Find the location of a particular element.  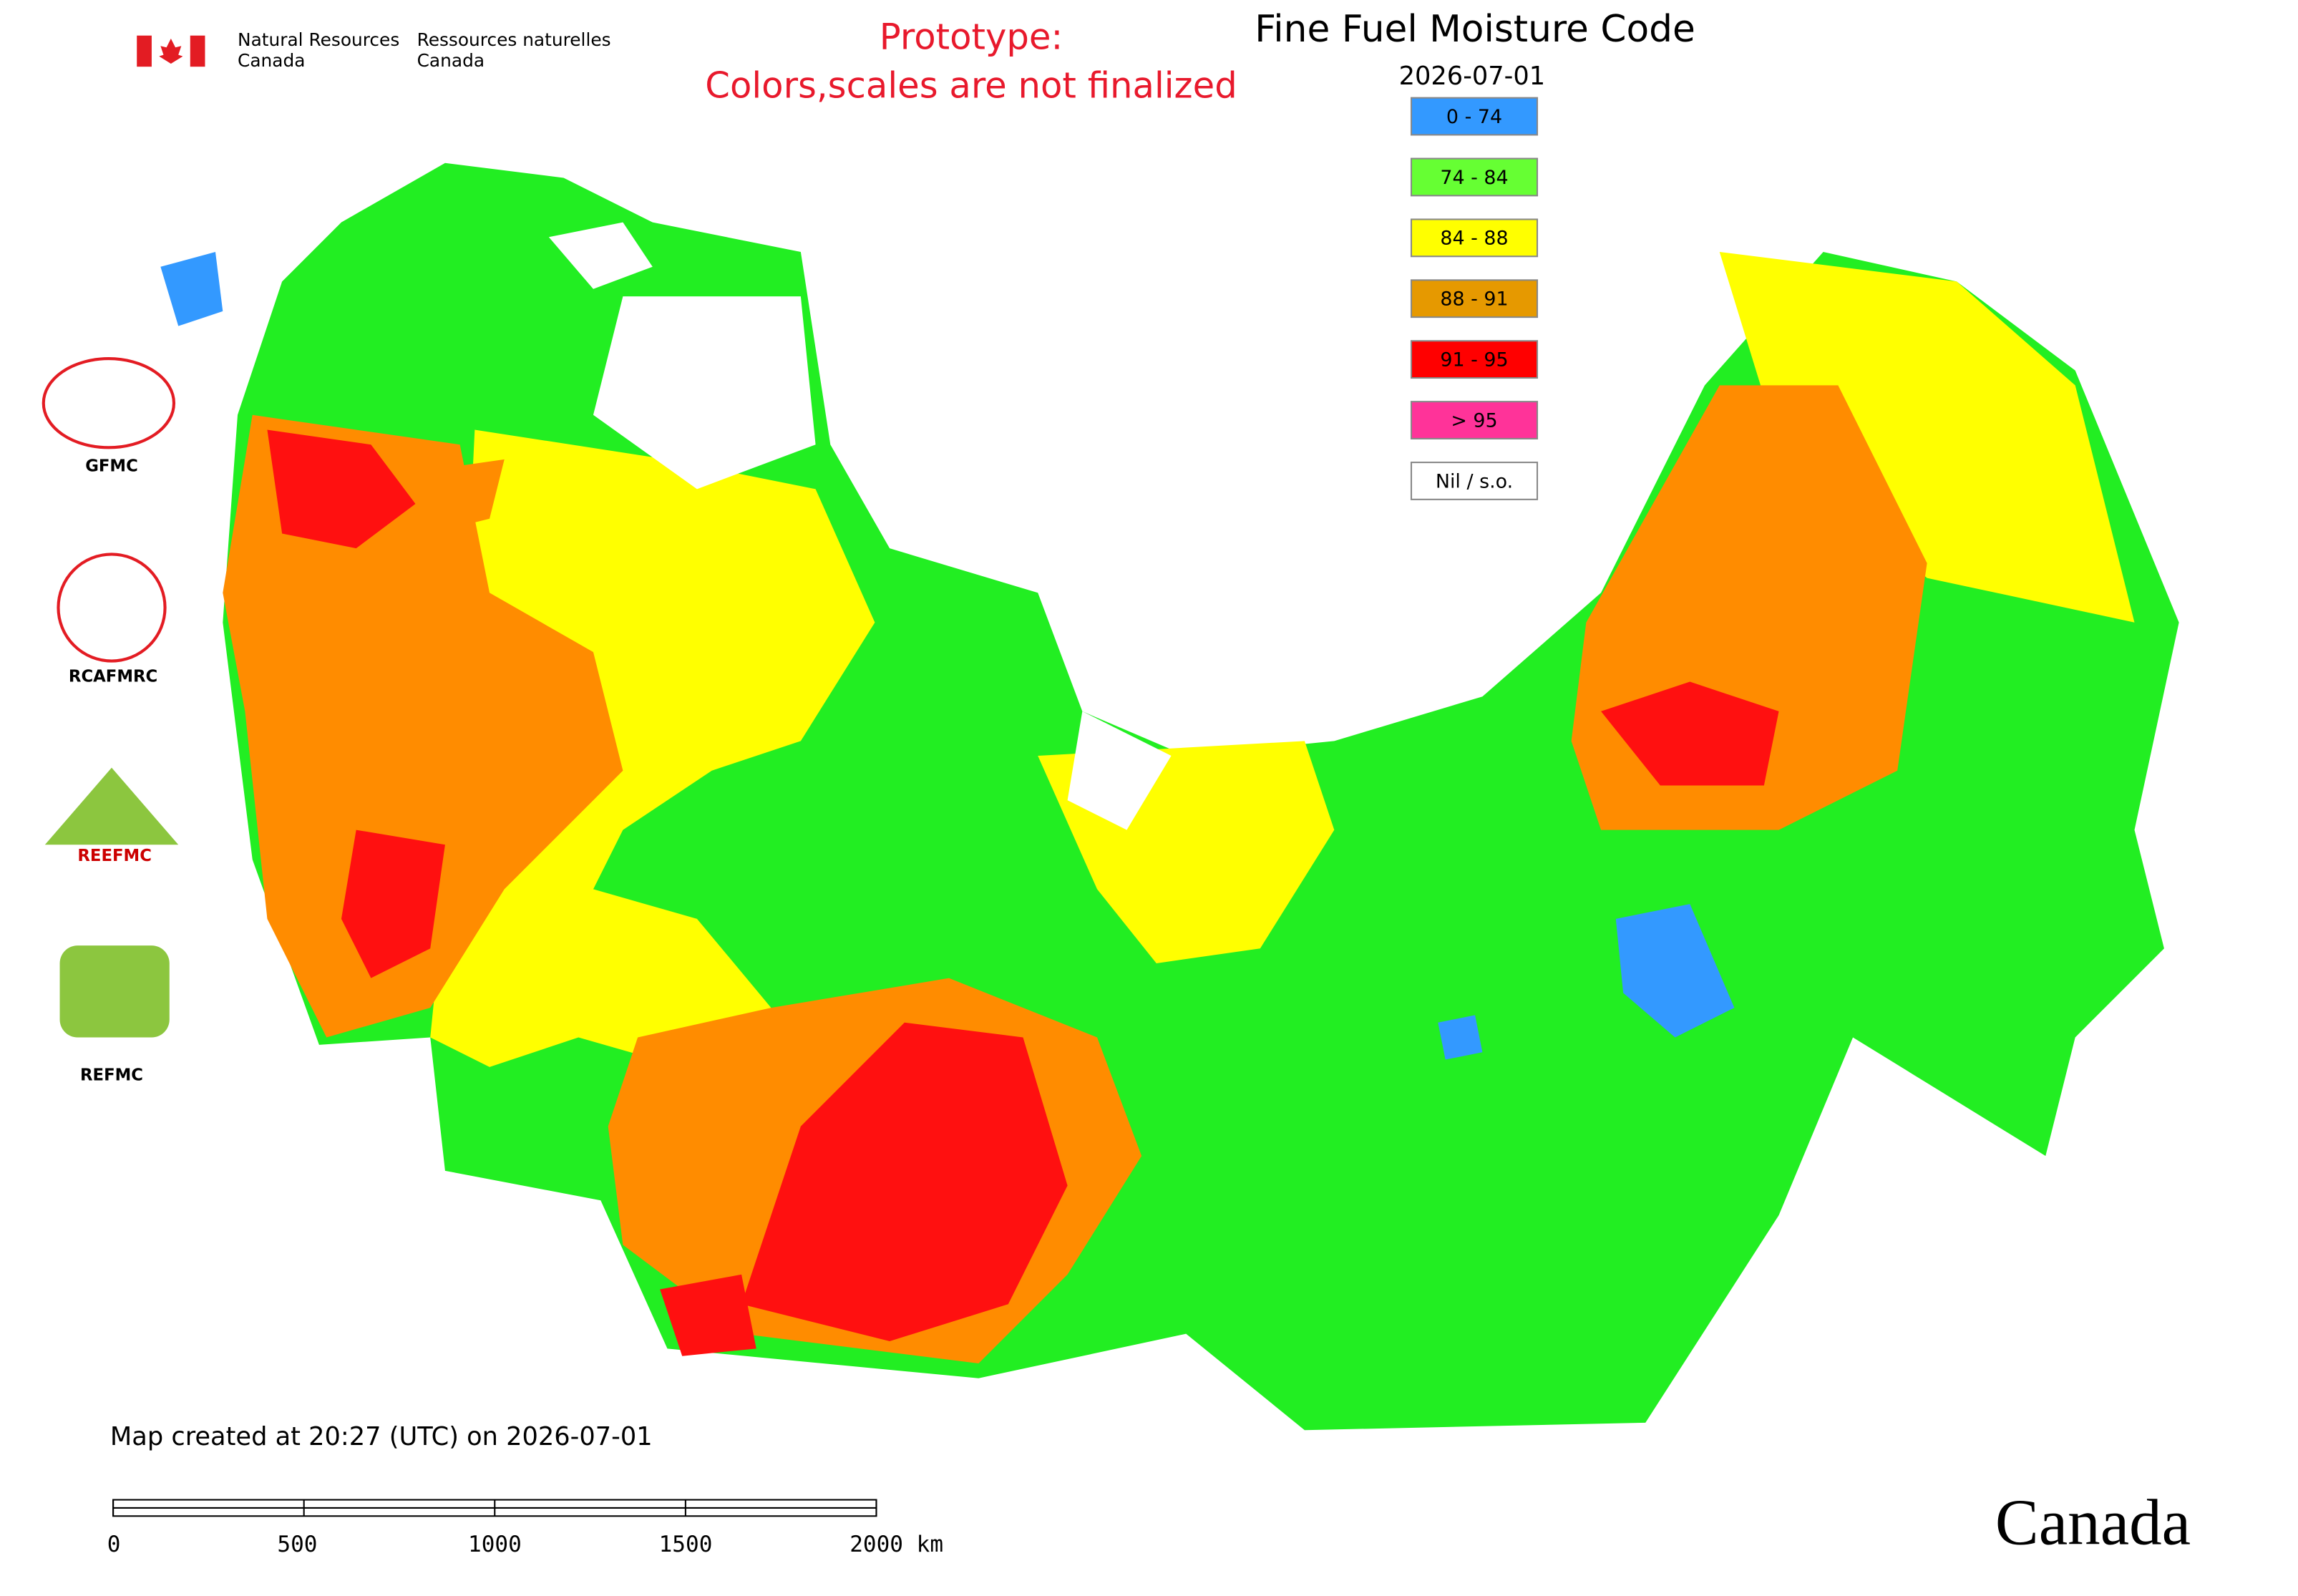

legend-label: 84 - 88 is located at coordinates (1474, 239).